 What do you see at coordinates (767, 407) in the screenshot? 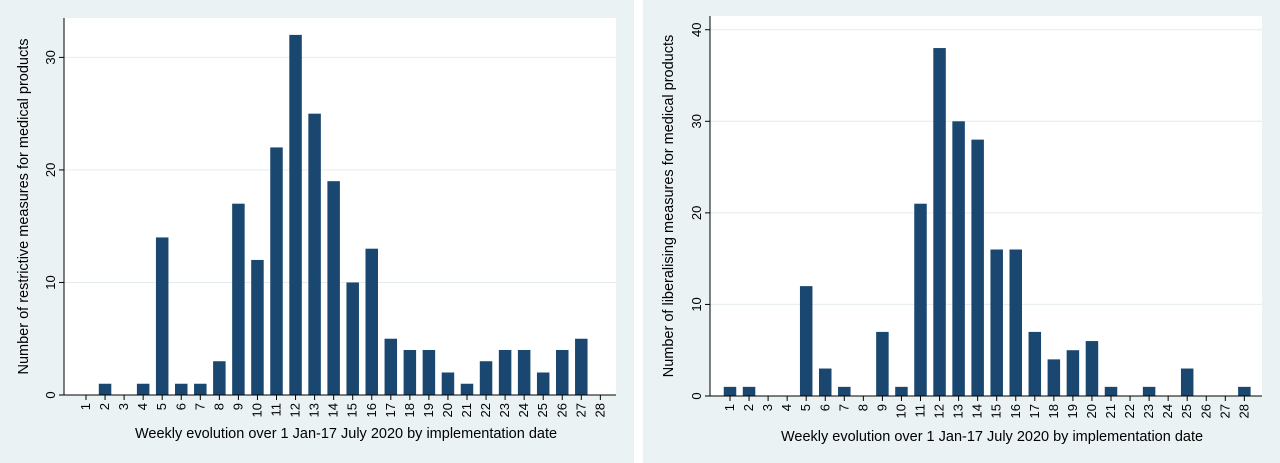
I see `x-tick-label: 3` at bounding box center [767, 407].